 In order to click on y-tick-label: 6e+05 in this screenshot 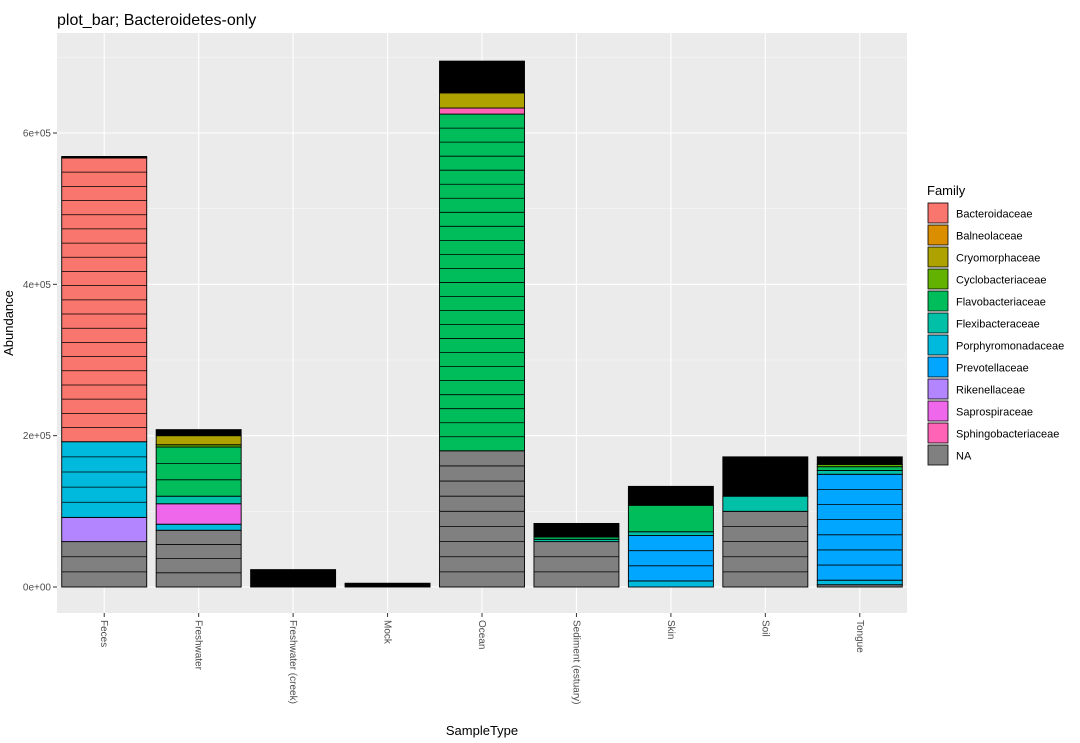, I will do `click(37, 134)`.